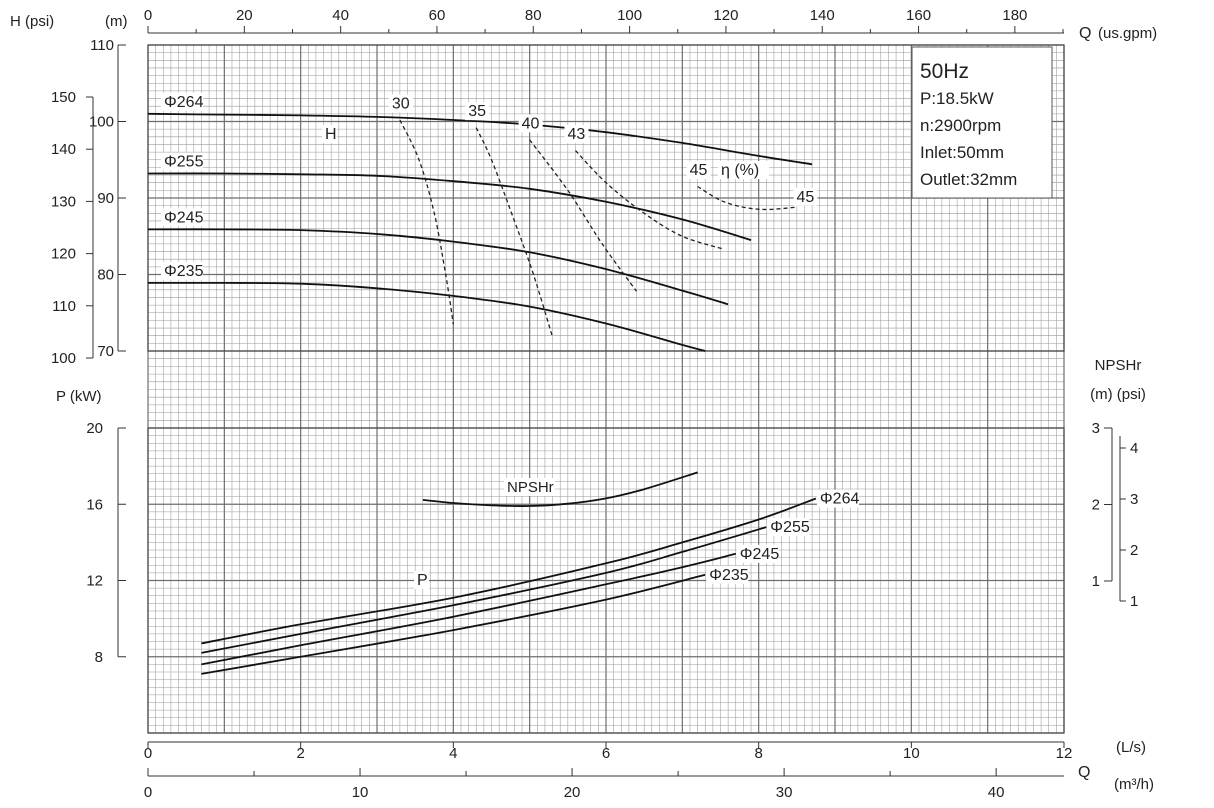 Image resolution: width=1214 pixels, height=808 pixels. Describe the element at coordinates (805, 197) in the screenshot. I see `efficiency-label: 45` at that location.